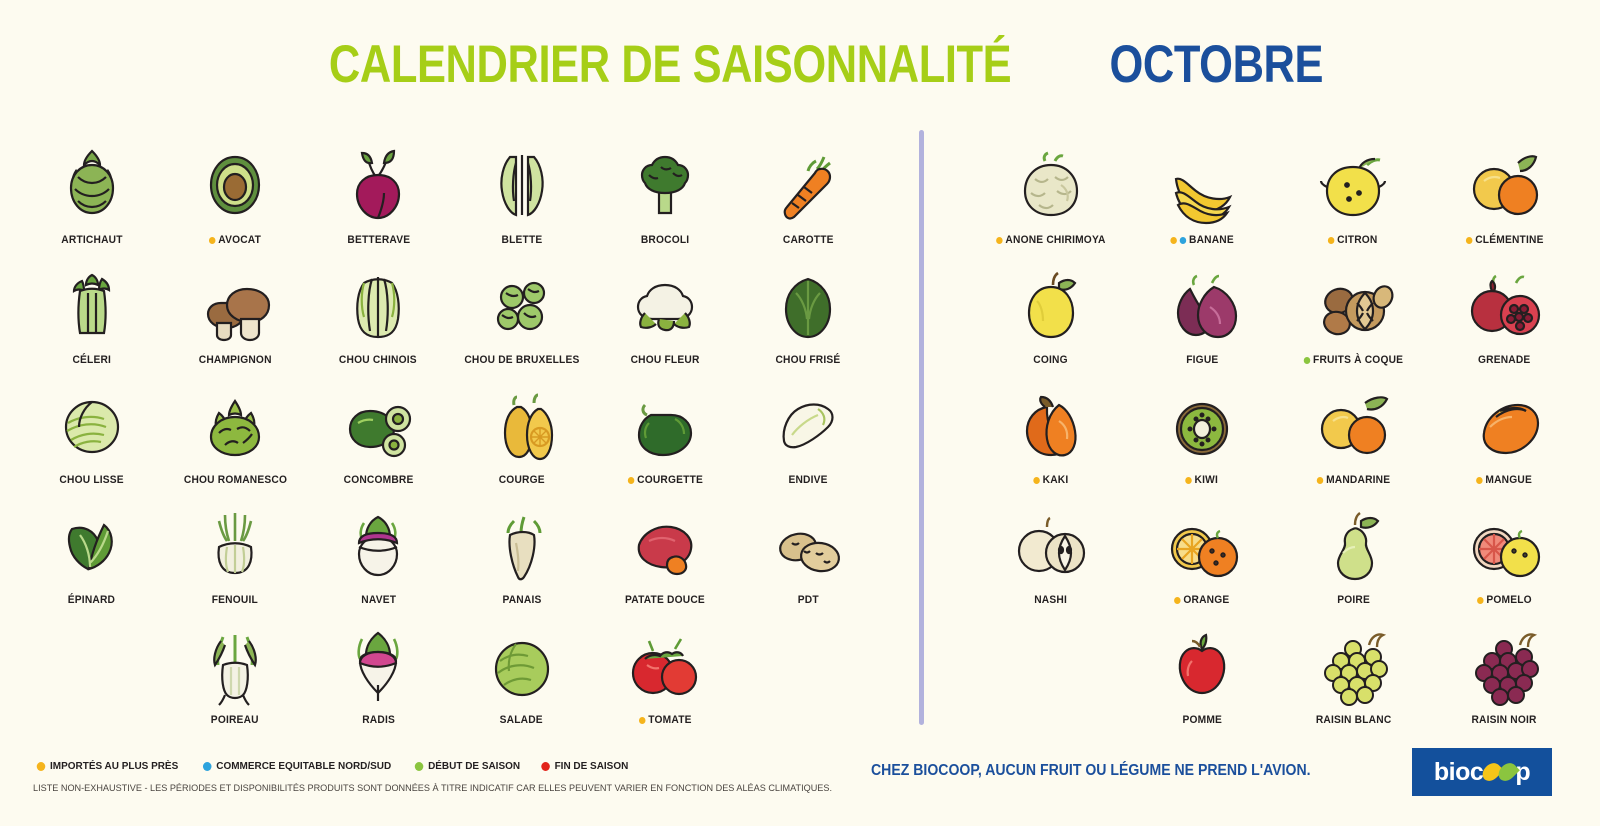  Describe the element at coordinates (522, 720) in the screenshot. I see `produce-name: SALADE` at that location.